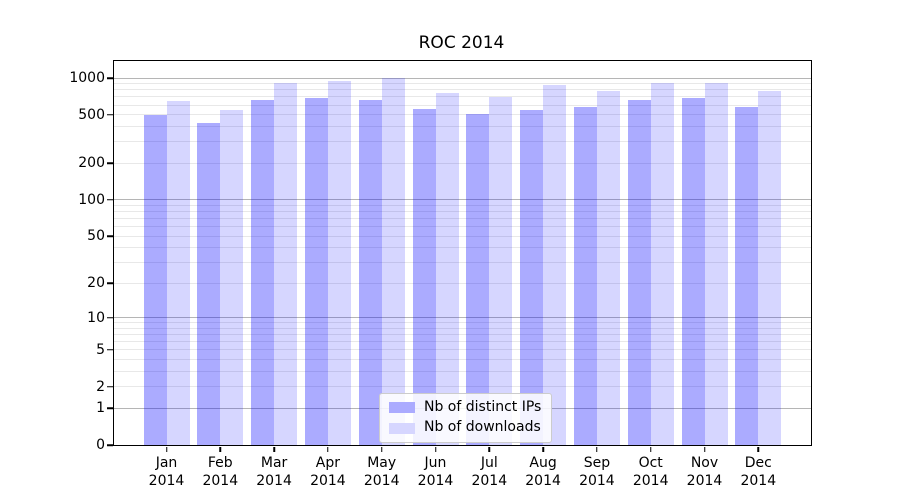  Describe the element at coordinates (166, 472) in the screenshot. I see `x-tick-label: Jan 2014` at that location.